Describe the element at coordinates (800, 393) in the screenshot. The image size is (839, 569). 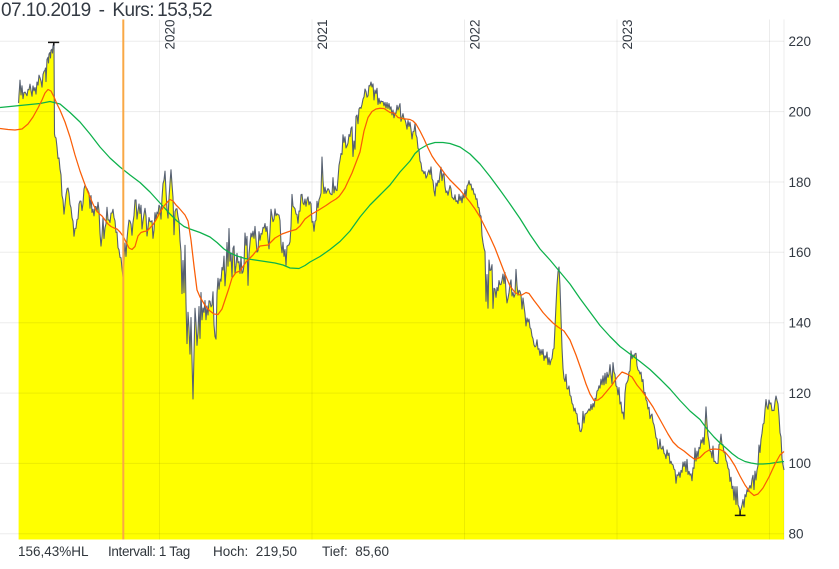
I see `svg-text: 120` at that location.